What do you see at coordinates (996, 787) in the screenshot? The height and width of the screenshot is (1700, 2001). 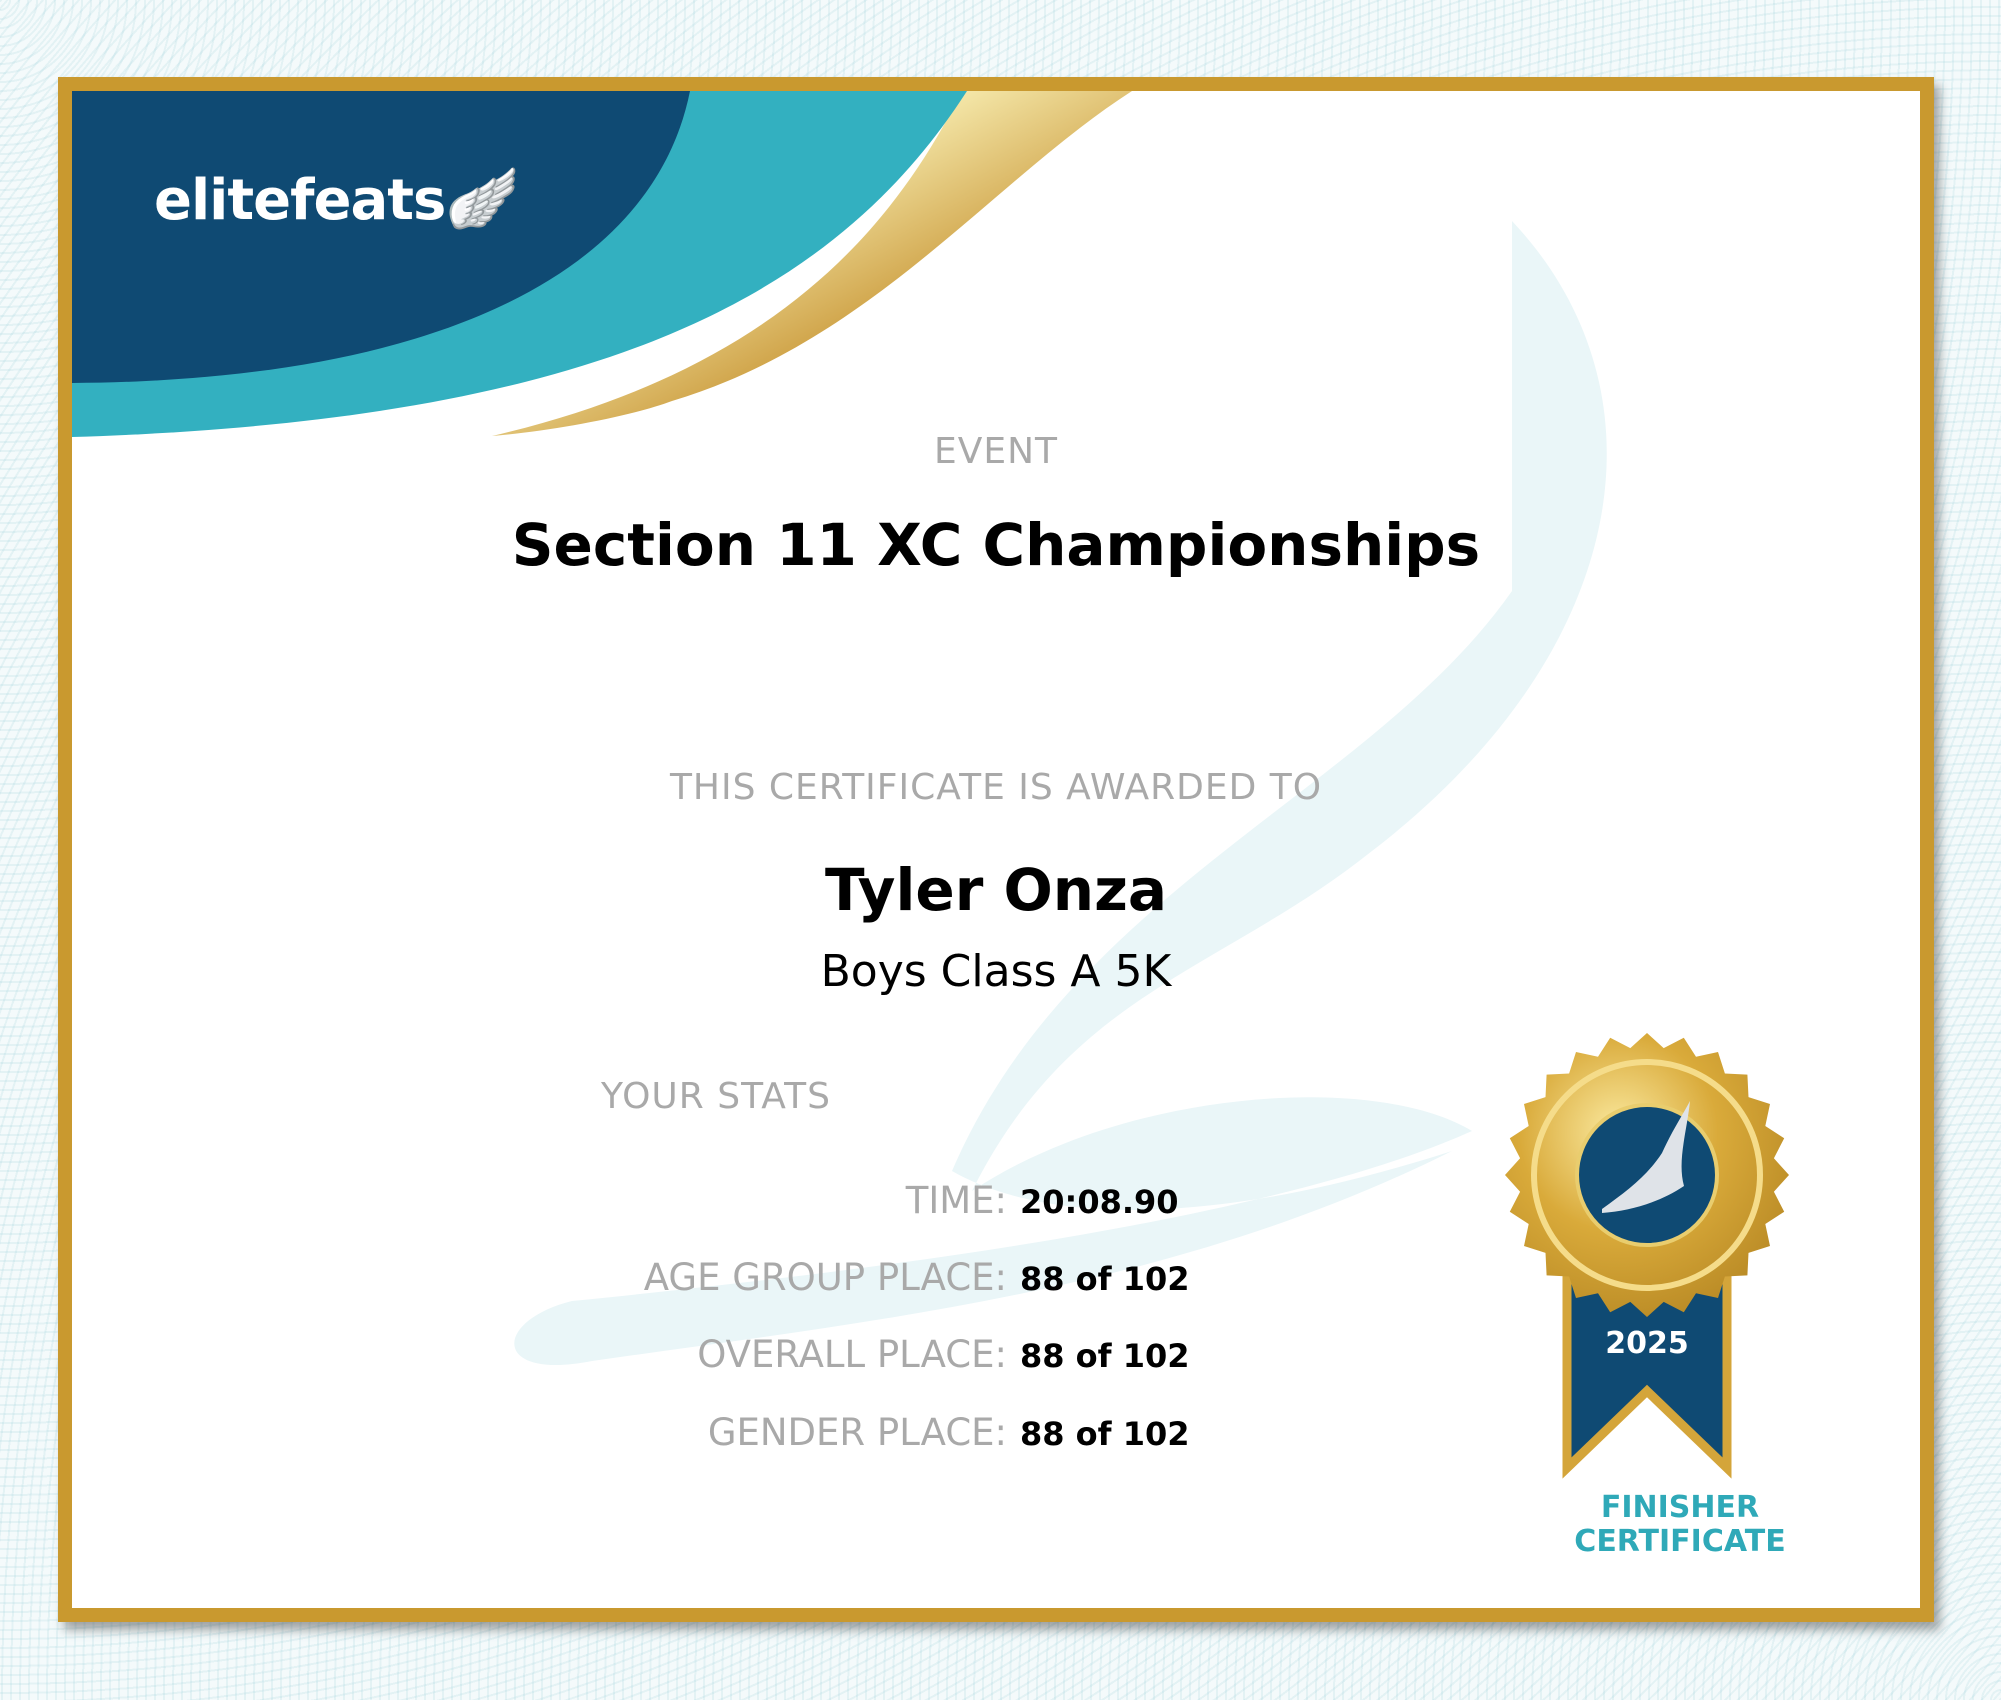 I see `awarded-to-label: THIS CERTIFICATE IS AWARDED TO` at bounding box center [996, 787].